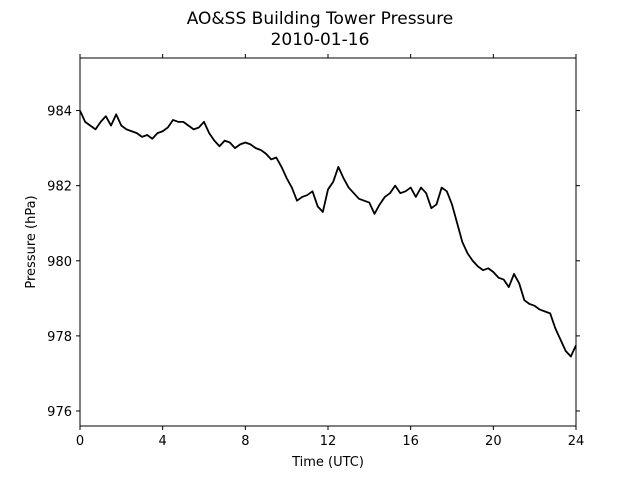  I want to click on y-tick-label: 982, so click(59, 187).